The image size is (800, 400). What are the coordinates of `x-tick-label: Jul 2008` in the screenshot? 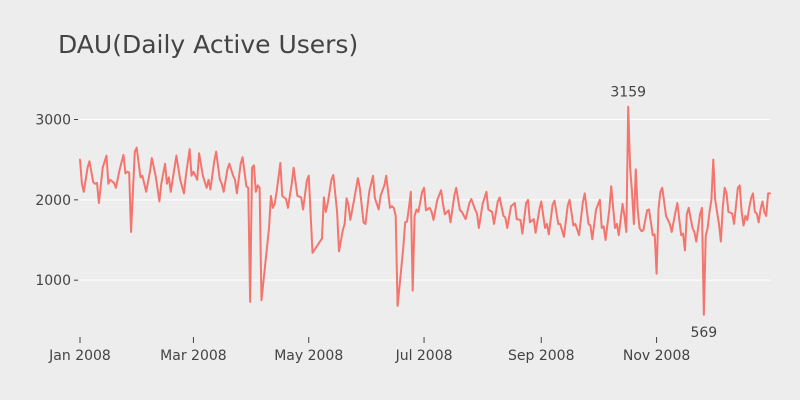 It's located at (424, 356).